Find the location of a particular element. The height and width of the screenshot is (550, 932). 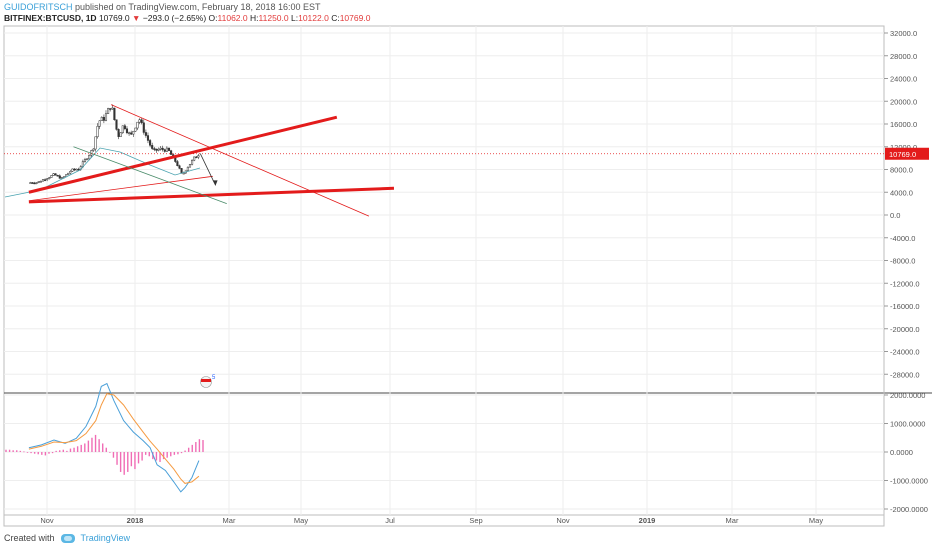

time-tick-label: Sep is located at coordinates (475, 520).